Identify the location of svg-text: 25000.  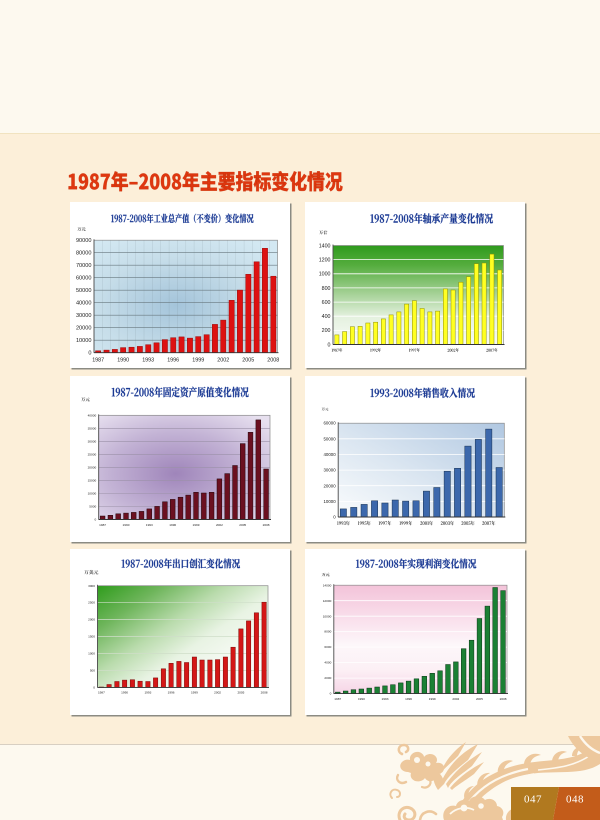
(92, 455).